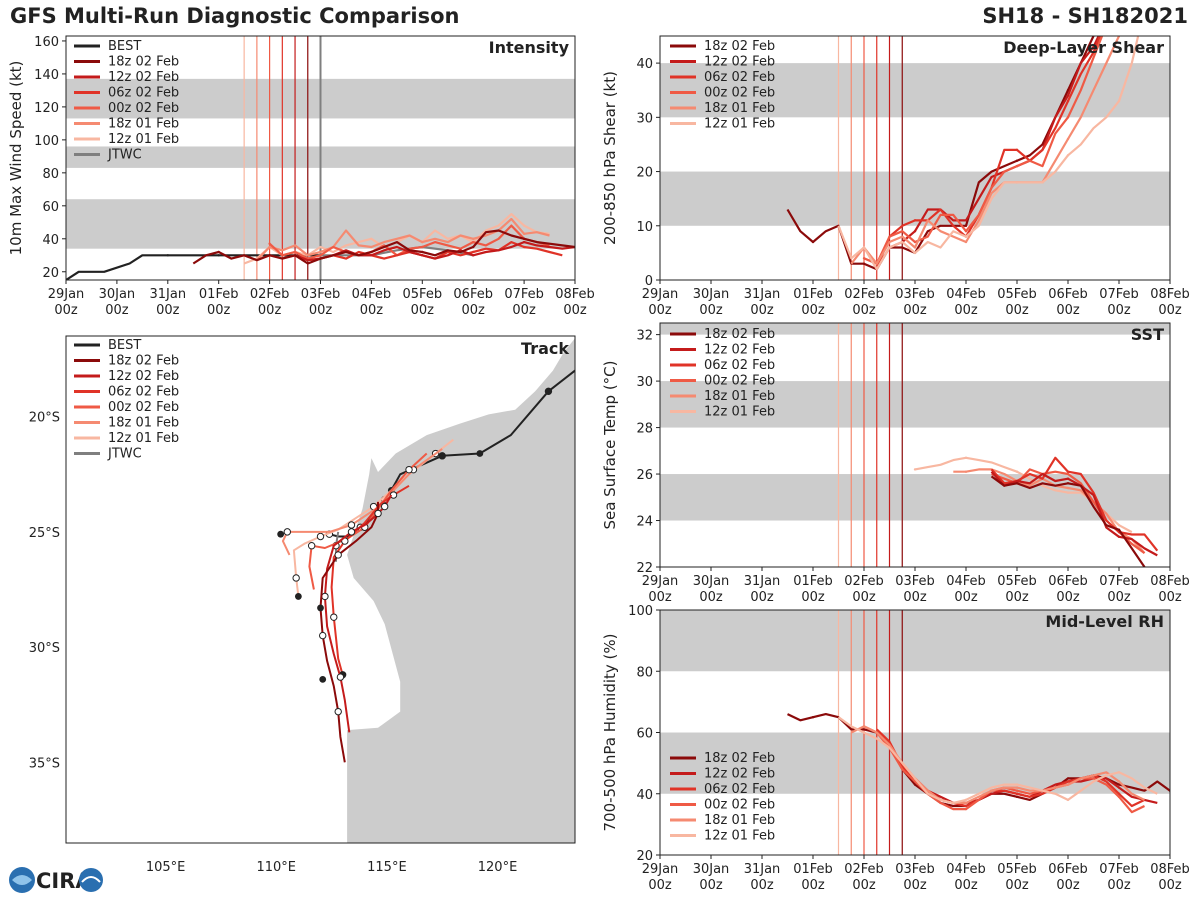 Image resolution: width=1200 pixels, height=900 pixels. I want to click on y-tick-label: 100, so click(640, 611).